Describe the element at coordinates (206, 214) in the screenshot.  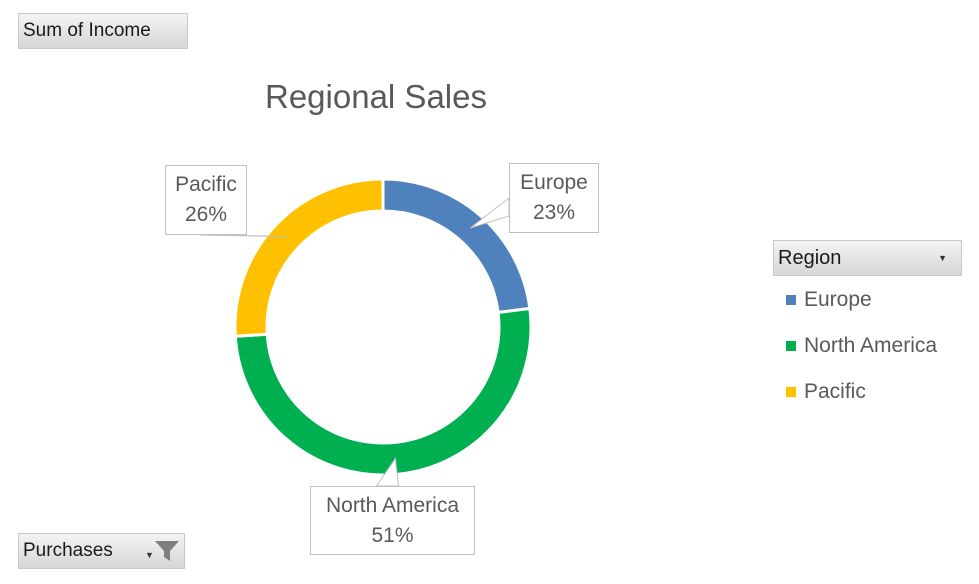
I see `data-label-pacific-value: 26%` at that location.